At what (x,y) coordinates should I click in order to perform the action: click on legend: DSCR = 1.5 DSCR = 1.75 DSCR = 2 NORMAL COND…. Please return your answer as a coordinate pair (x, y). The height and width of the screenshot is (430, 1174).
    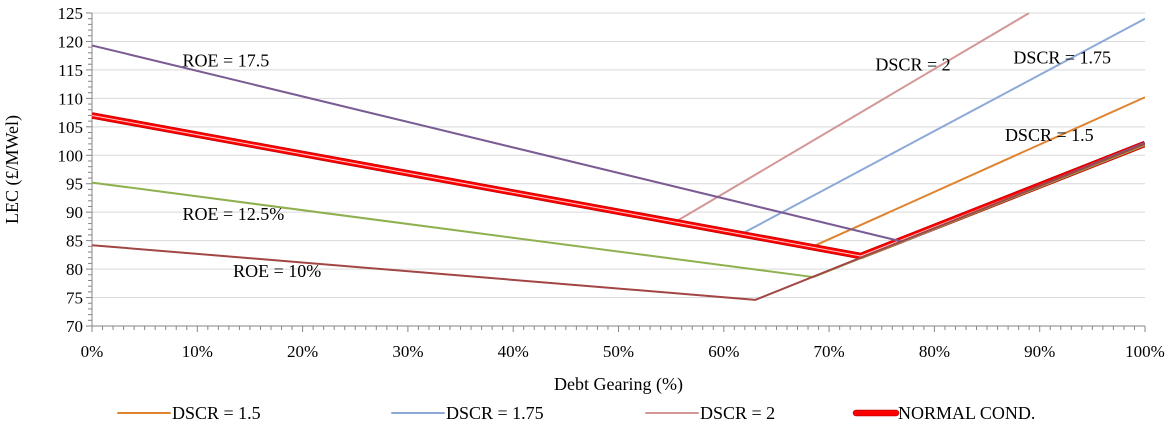
    Looking at the image, I should click on (576, 413).